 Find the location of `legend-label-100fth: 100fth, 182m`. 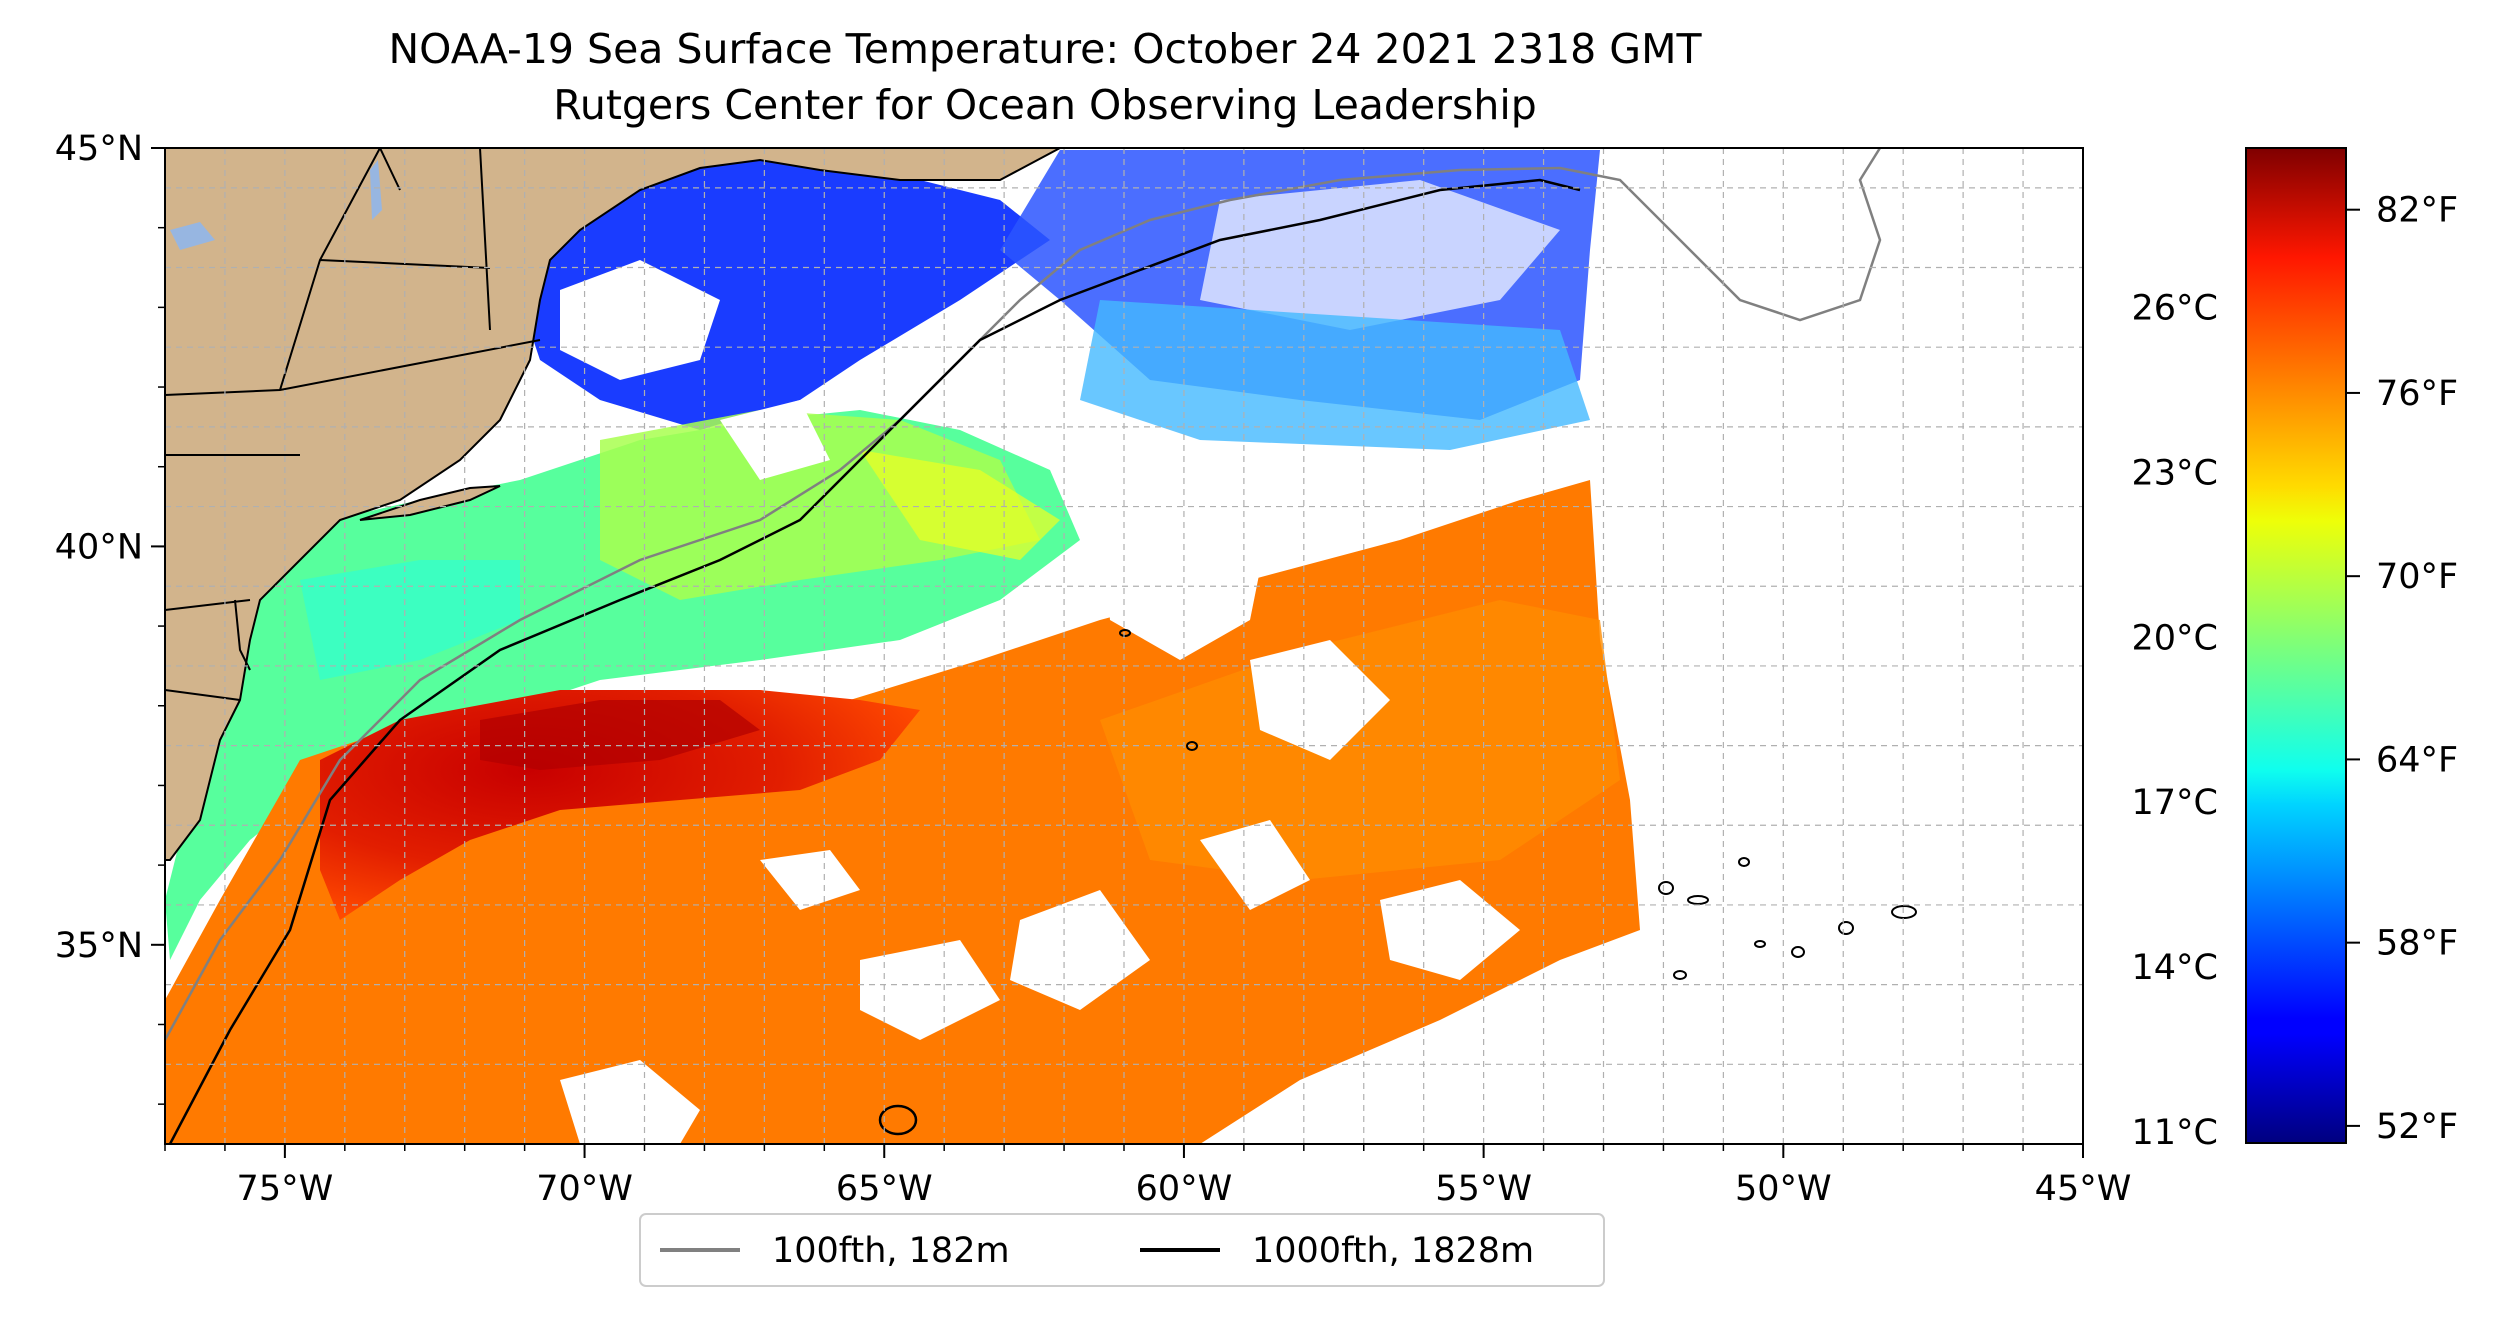

legend-label-100fth: 100fth, 182m is located at coordinates (891, 1251).